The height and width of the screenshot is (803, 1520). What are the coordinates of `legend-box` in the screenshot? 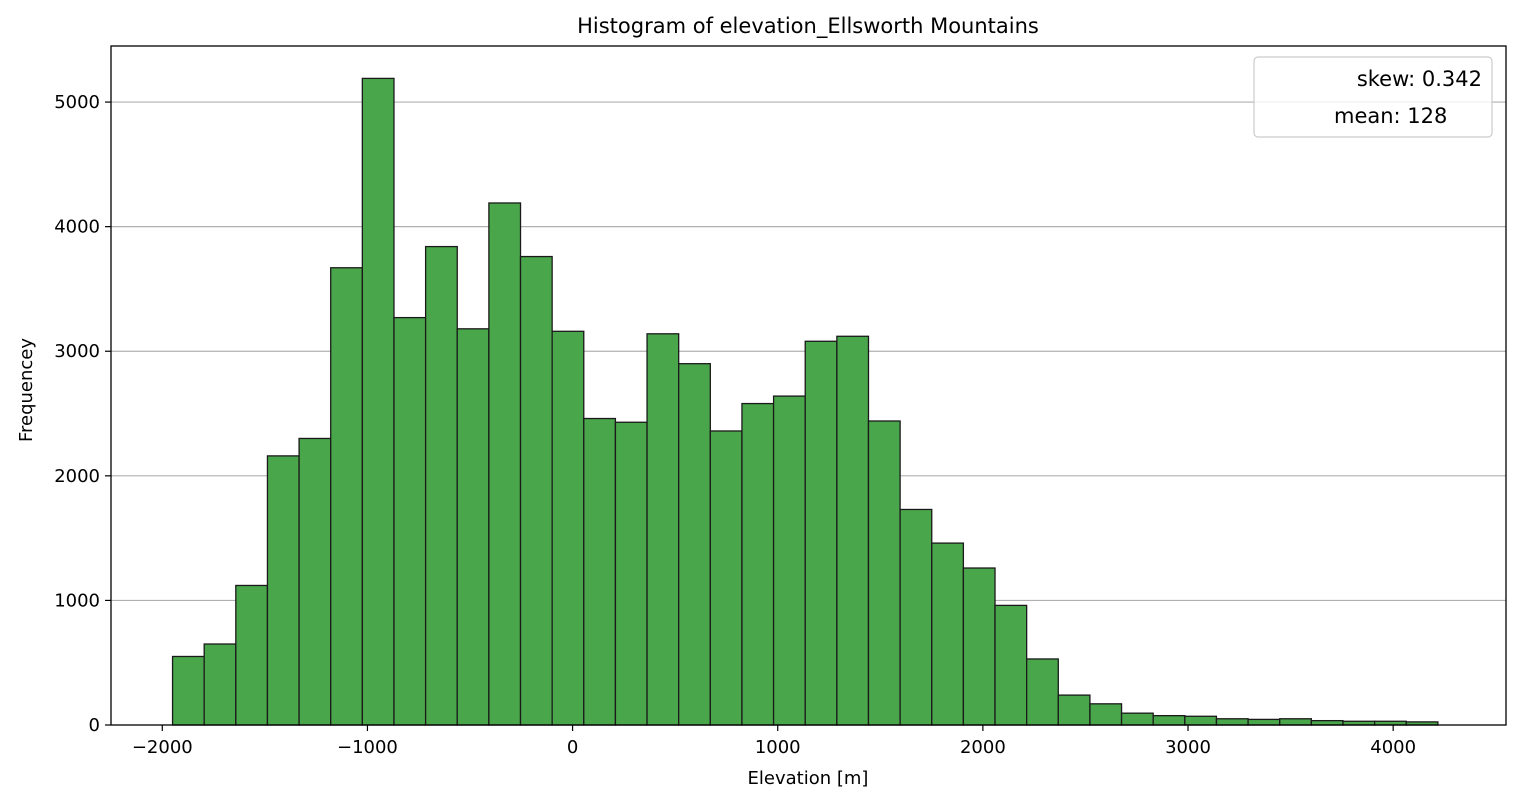 It's located at (1373, 97).